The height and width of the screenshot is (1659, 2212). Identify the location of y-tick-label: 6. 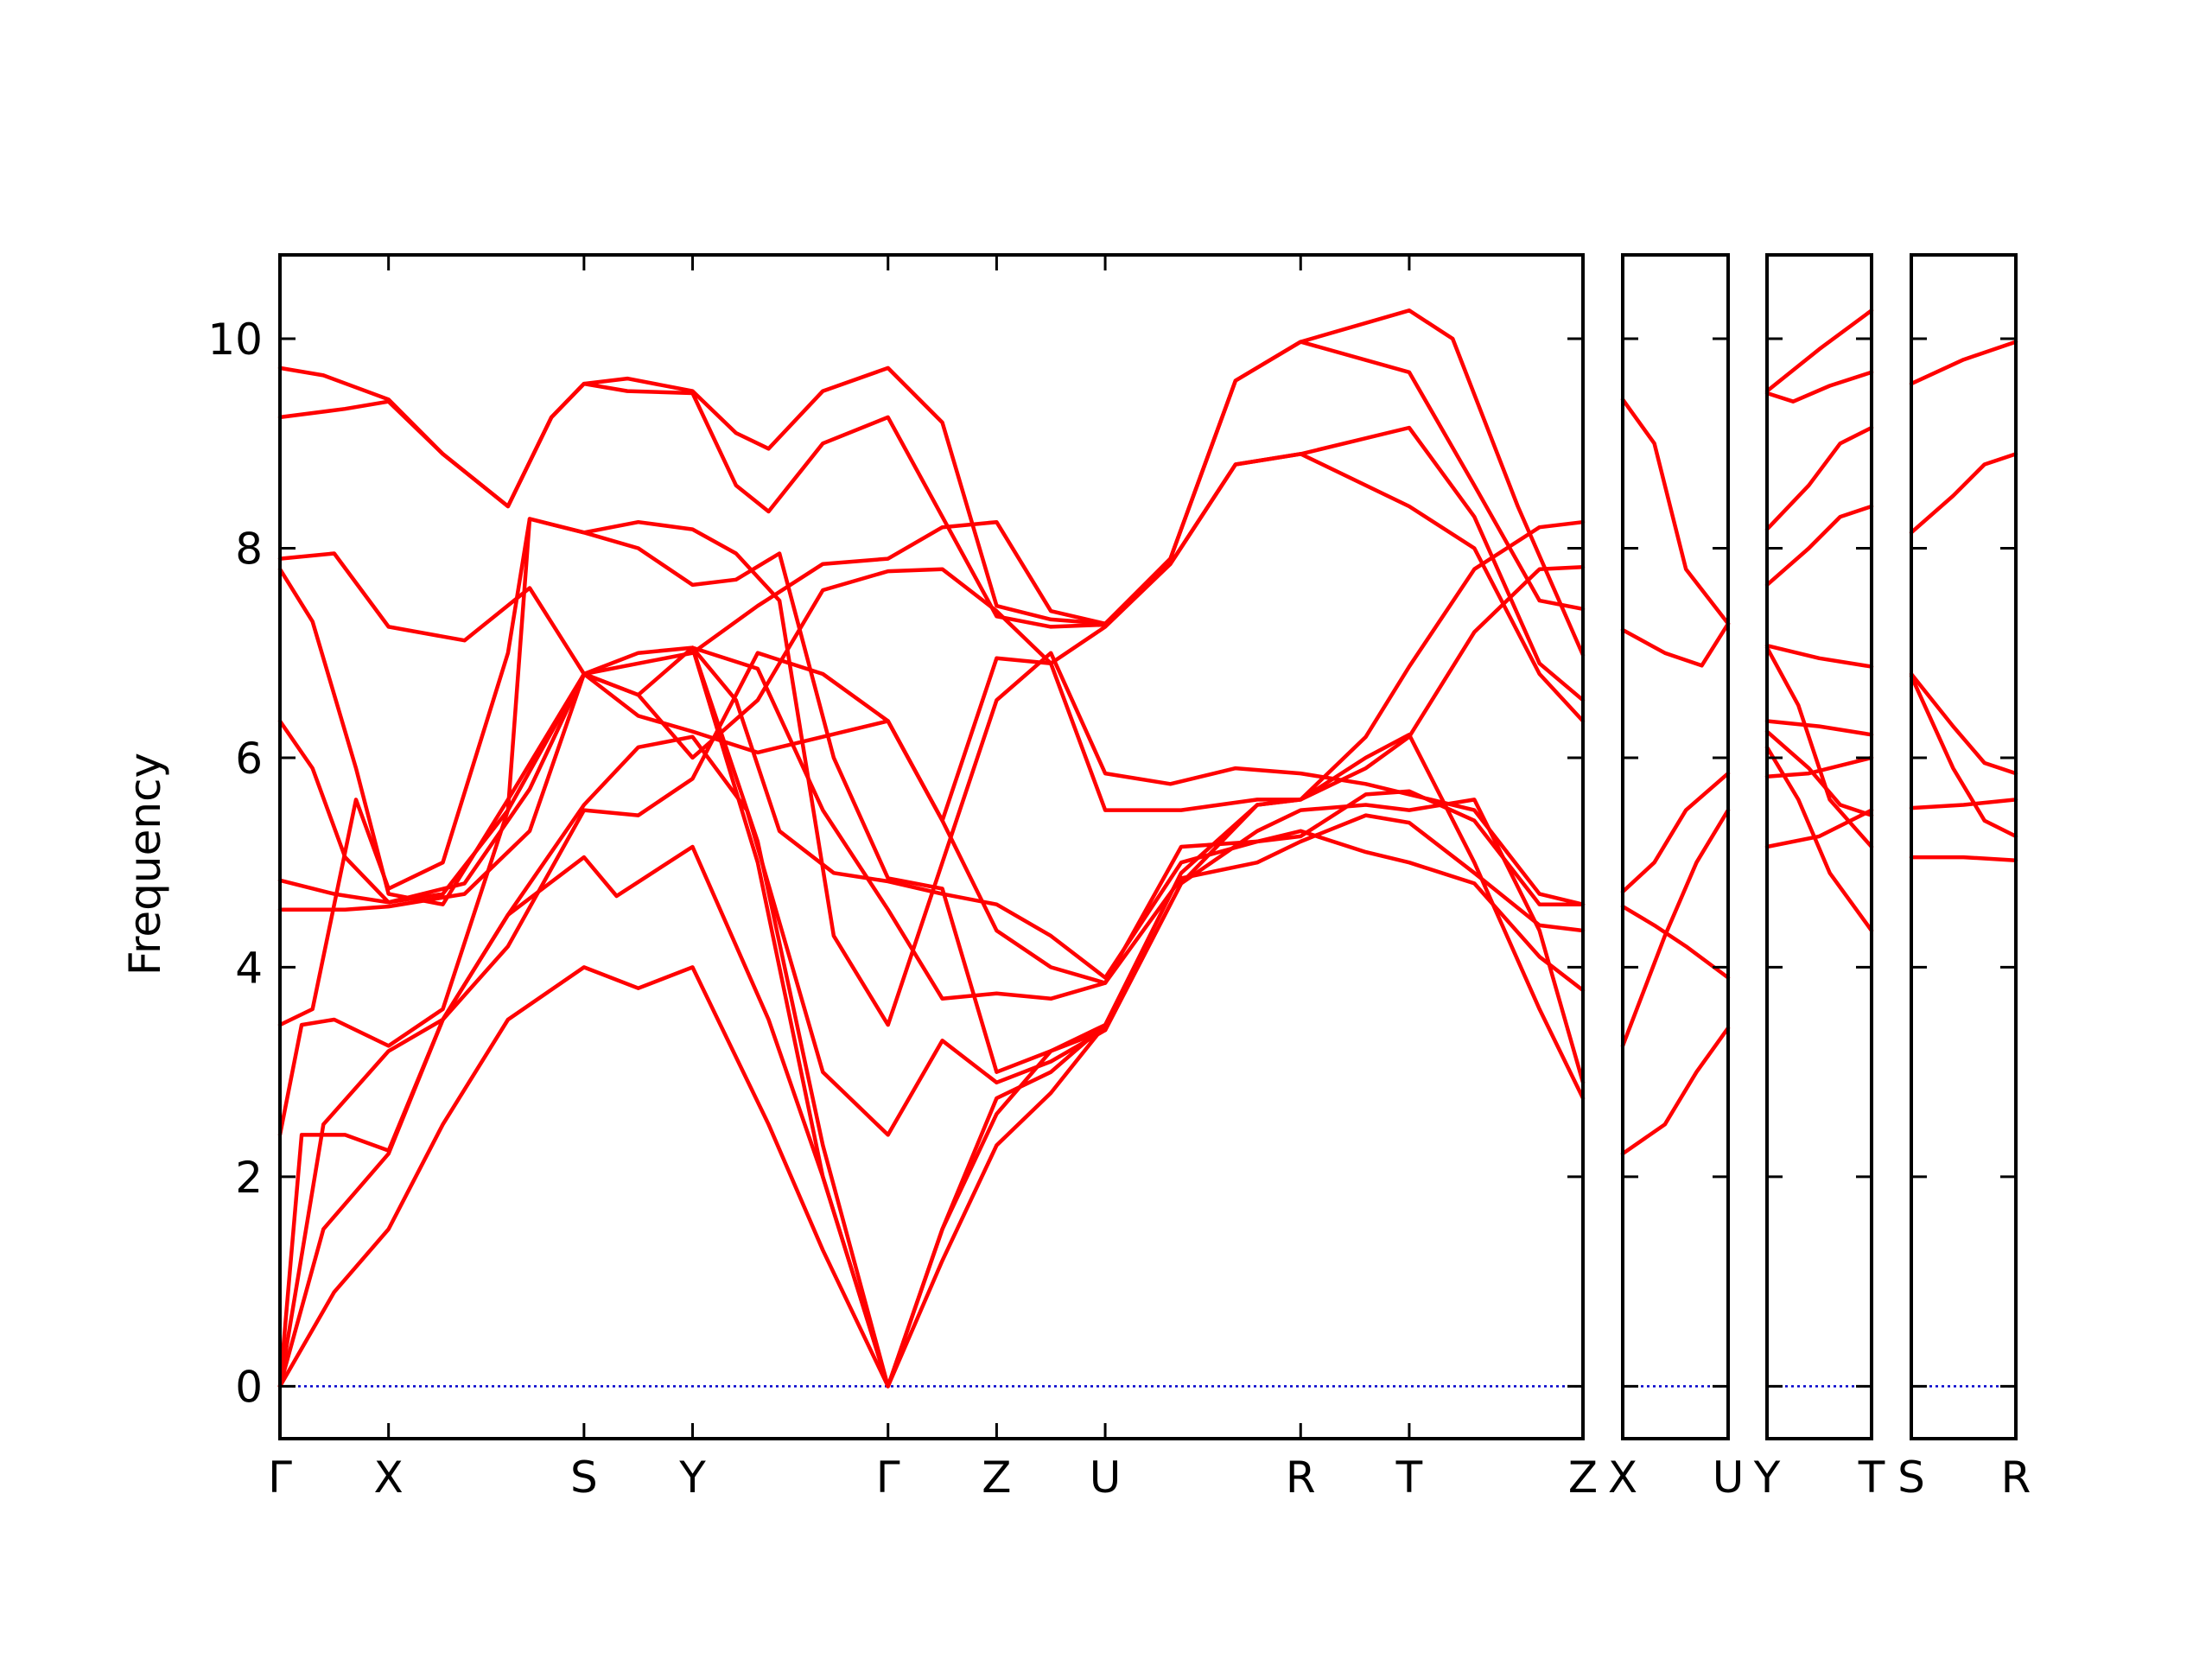
(249, 759).